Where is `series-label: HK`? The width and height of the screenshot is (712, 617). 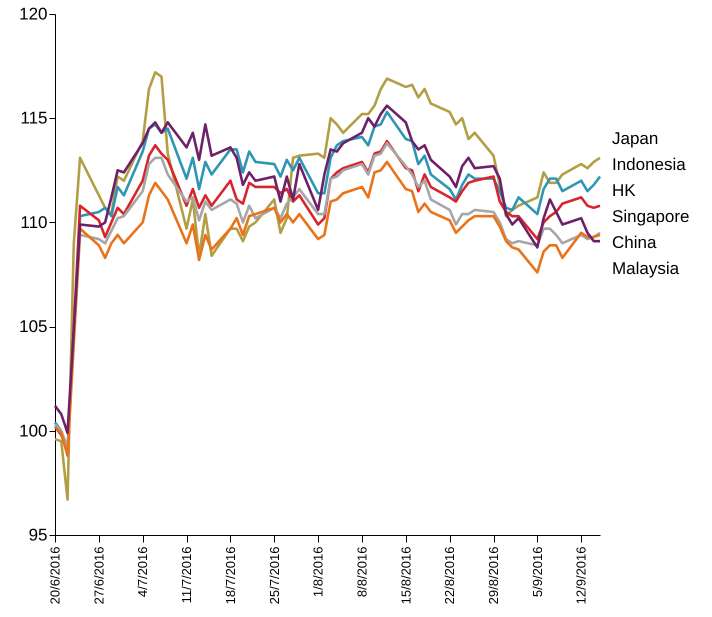
series-label: HK is located at coordinates (624, 190).